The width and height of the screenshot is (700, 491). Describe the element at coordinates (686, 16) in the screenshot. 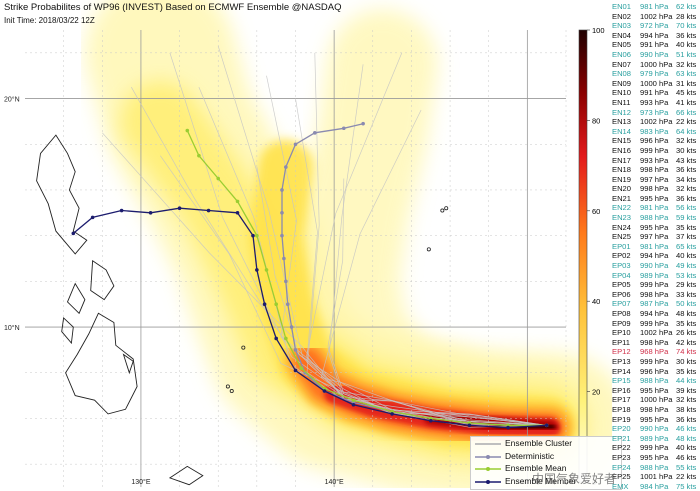

I see `member-wind: 28 kts` at that location.